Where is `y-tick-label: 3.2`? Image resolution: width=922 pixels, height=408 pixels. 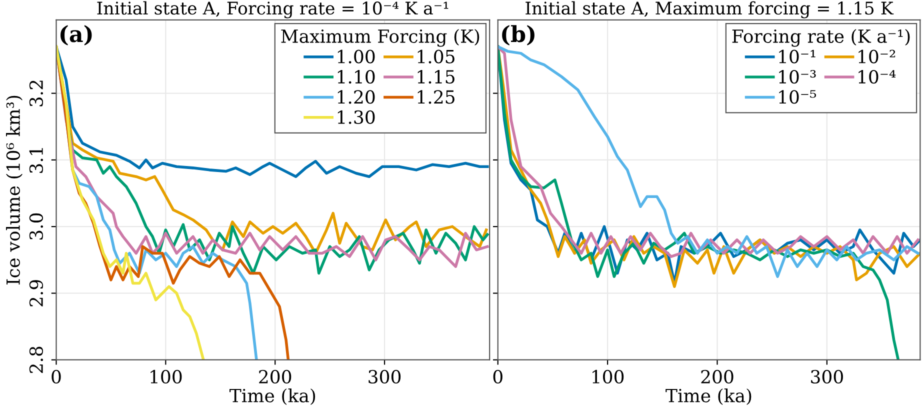
y-tick-label: 3.2 is located at coordinates (36, 93).